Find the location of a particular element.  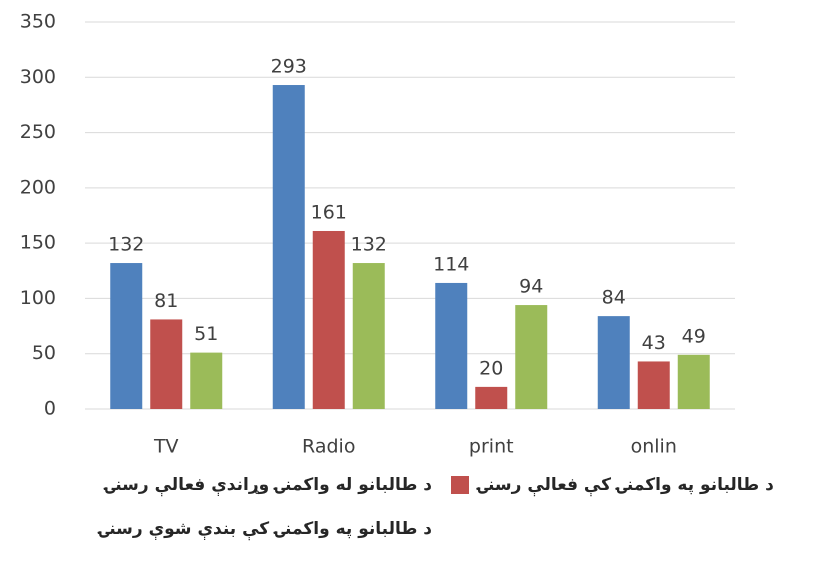

legend-label: د طالبانو په واکمنۍ کې فعالې رسنۍ is located at coordinates (625, 486).